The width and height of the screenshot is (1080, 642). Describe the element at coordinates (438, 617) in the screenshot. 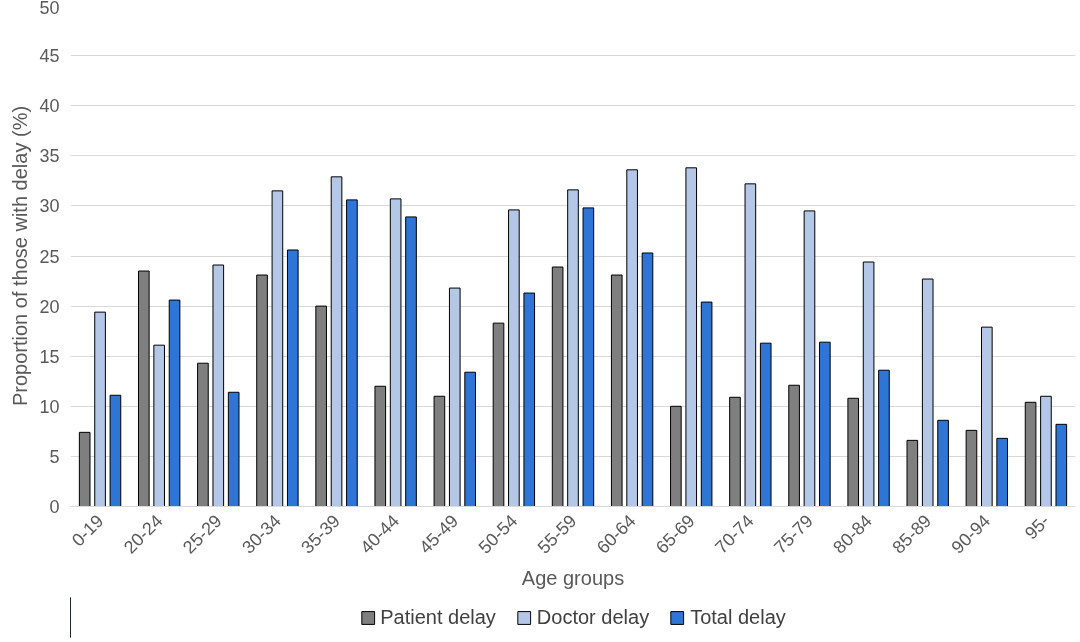

I see `legend-label: Patient delay` at that location.